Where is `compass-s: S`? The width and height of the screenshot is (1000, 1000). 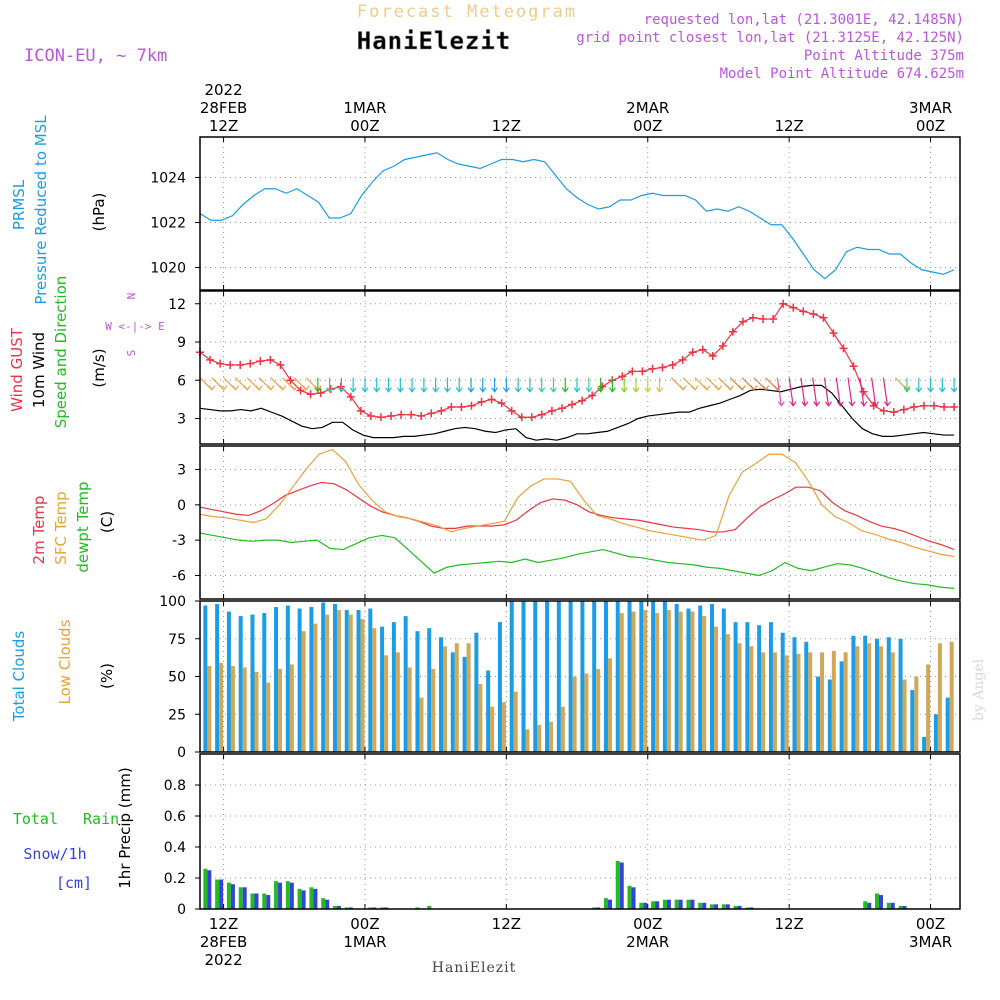
compass-s: S is located at coordinates (131, 353).